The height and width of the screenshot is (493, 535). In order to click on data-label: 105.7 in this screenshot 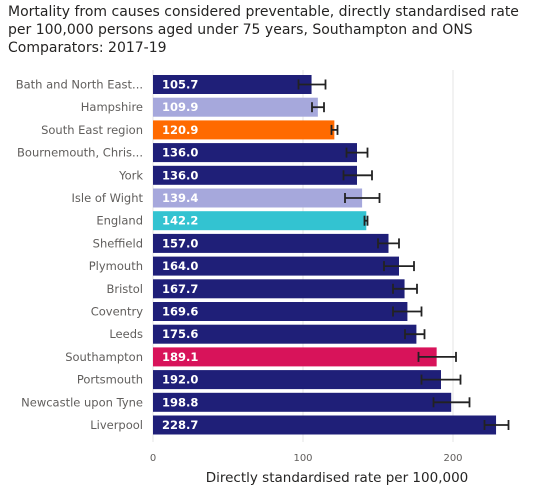, I will do `click(180, 85)`.